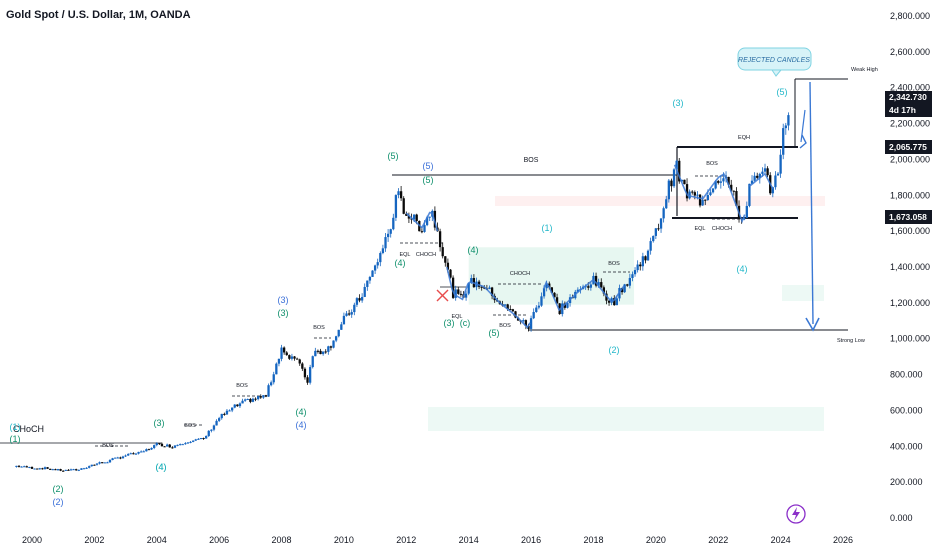 This screenshot has height=550, width=932. I want to click on swing-line, so click(761, 181).